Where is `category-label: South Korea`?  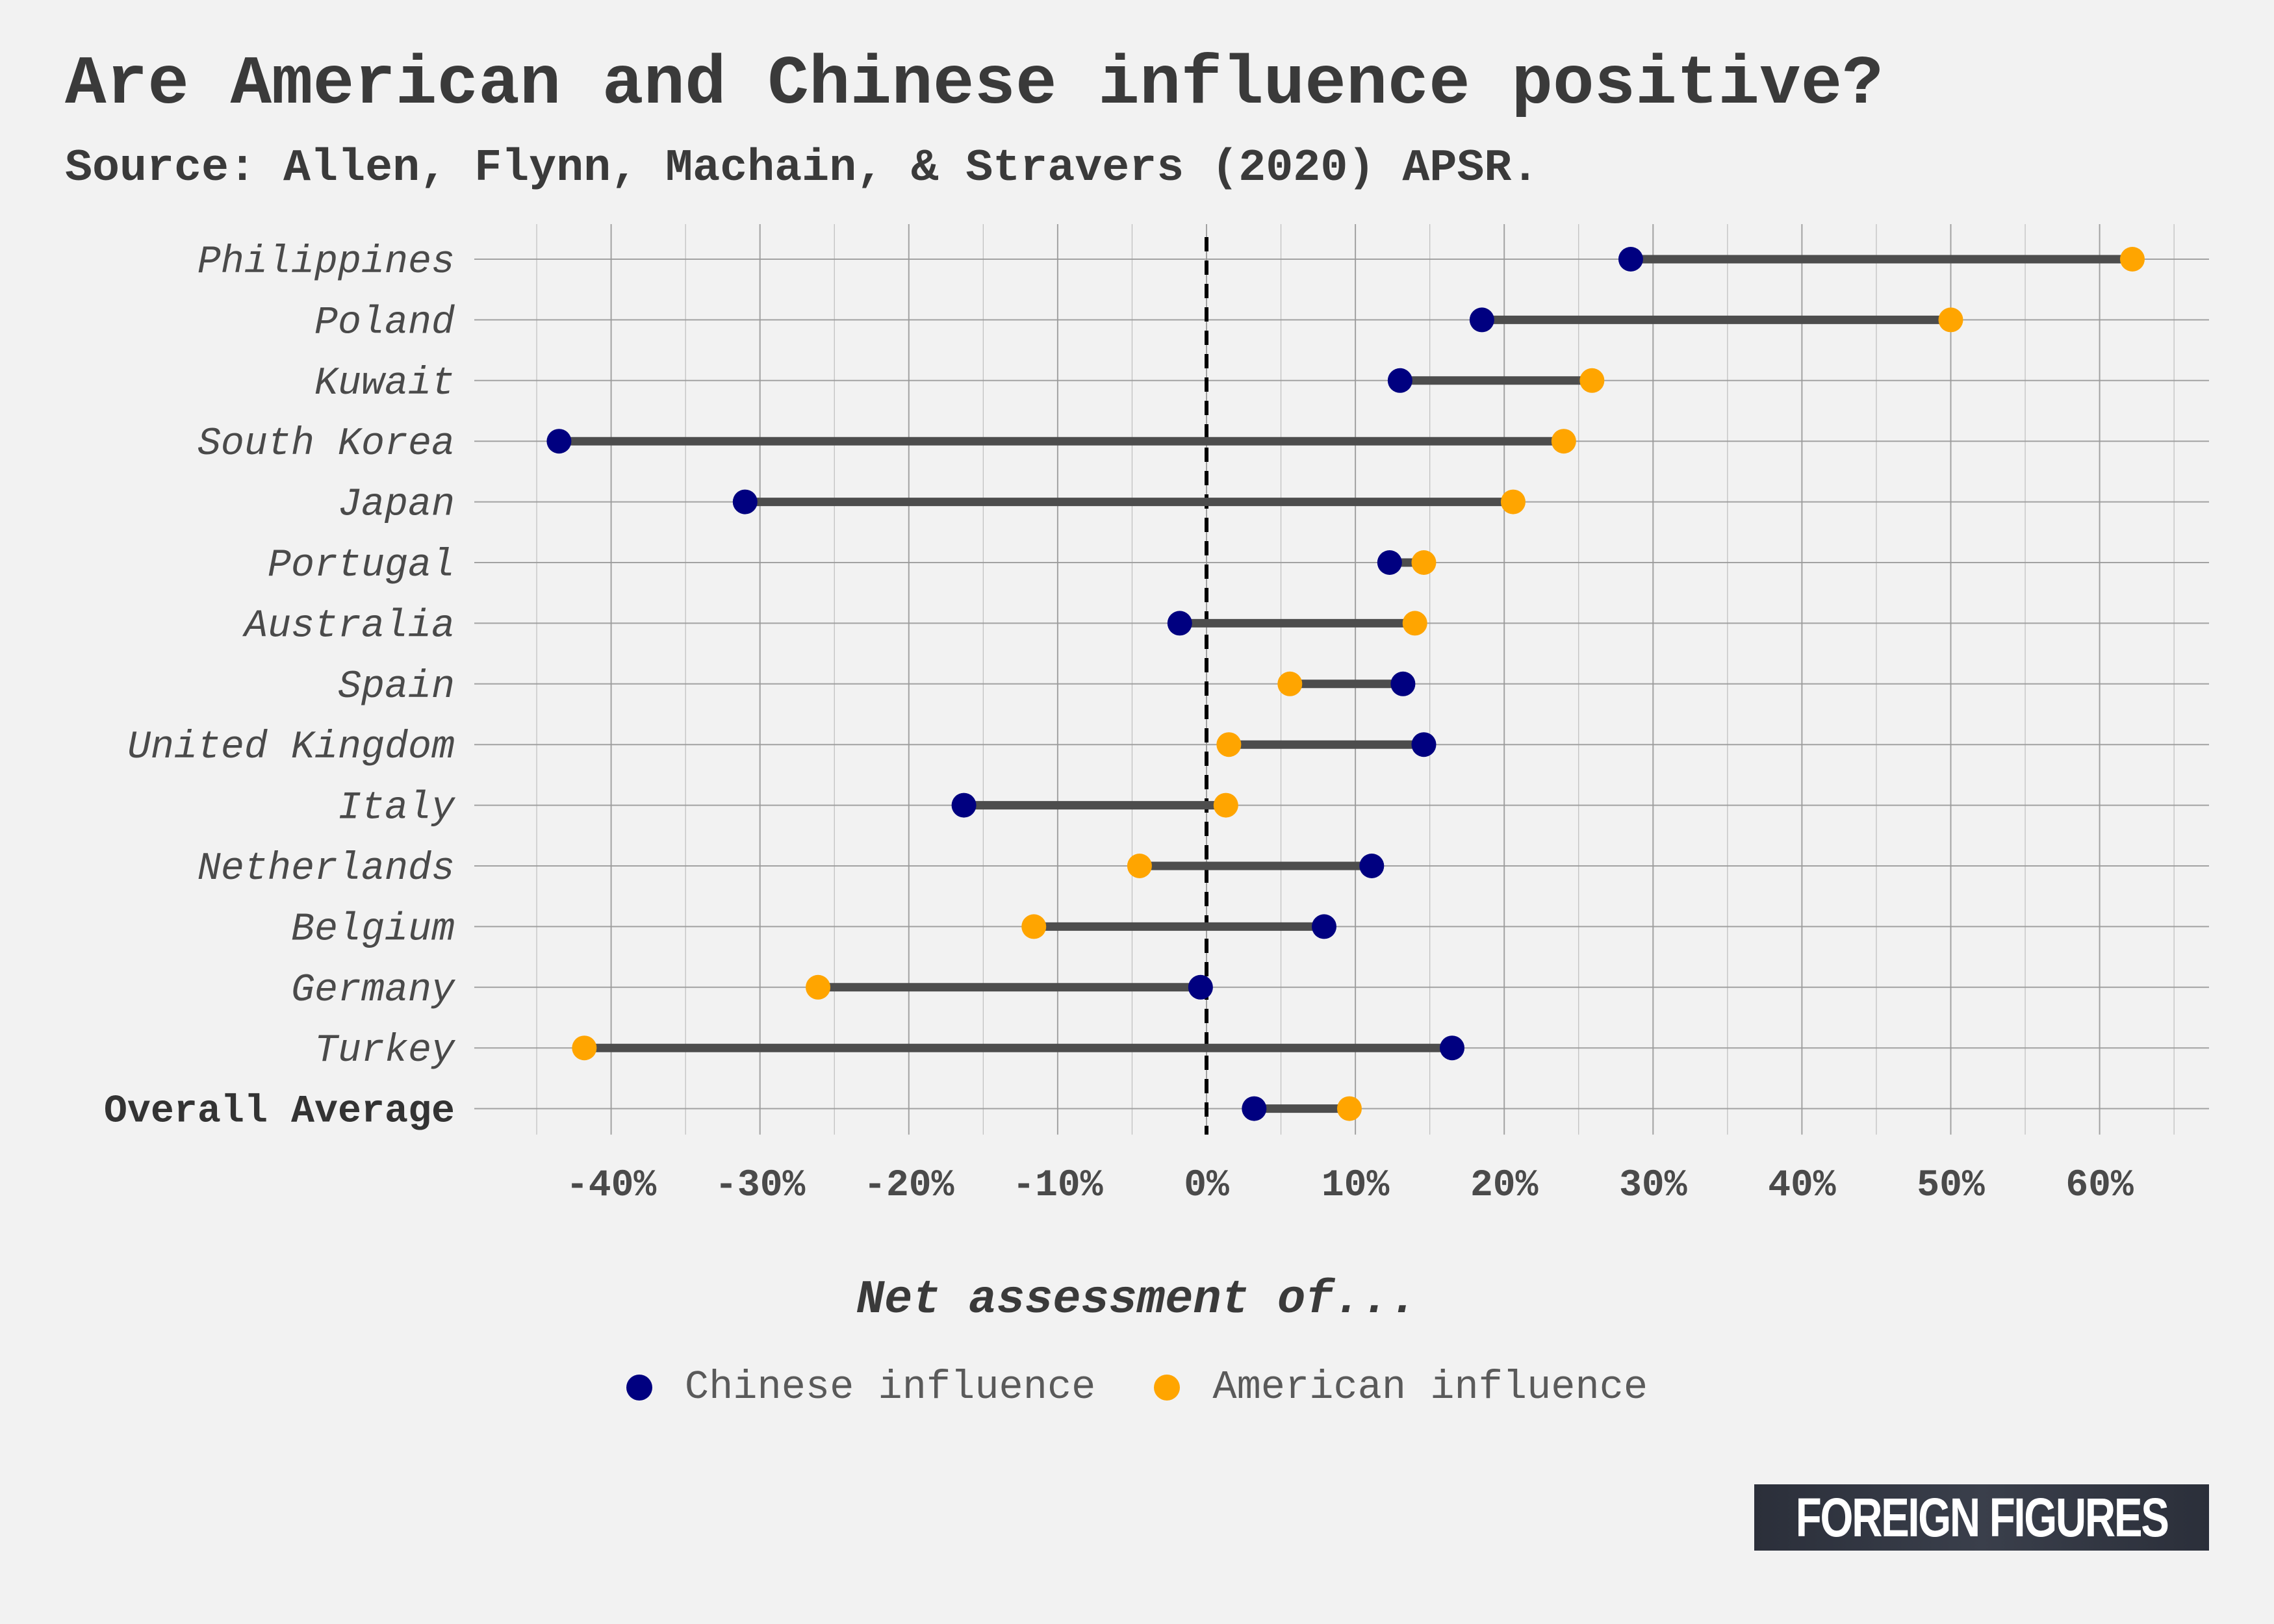
category-label: South Korea is located at coordinates (326, 444).